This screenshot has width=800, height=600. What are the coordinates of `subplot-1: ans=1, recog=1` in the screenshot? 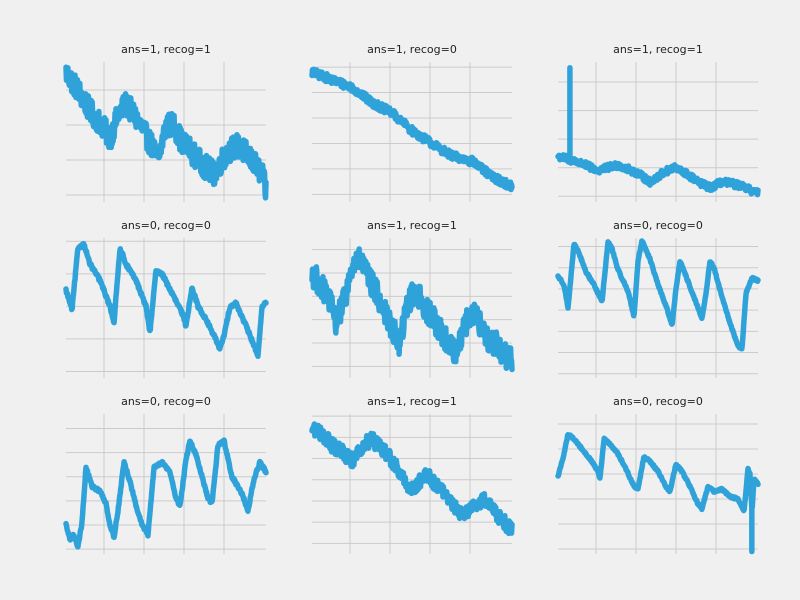 It's located at (166, 122).